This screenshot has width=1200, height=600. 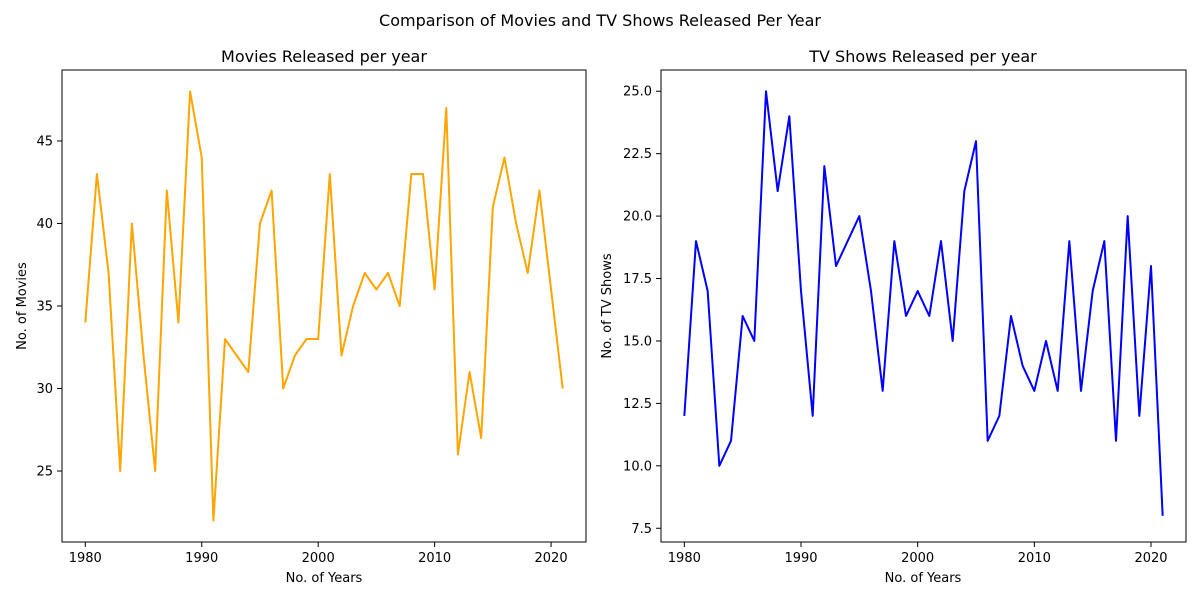 What do you see at coordinates (800, 558) in the screenshot?
I see `tv-shows-x-tick-label: 1990` at bounding box center [800, 558].